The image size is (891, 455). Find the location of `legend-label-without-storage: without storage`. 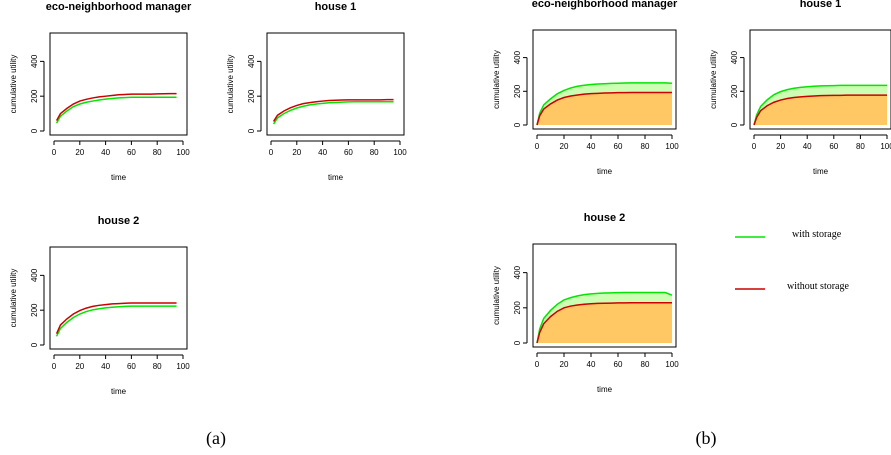

legend-label-without-storage: without storage is located at coordinates (818, 286).